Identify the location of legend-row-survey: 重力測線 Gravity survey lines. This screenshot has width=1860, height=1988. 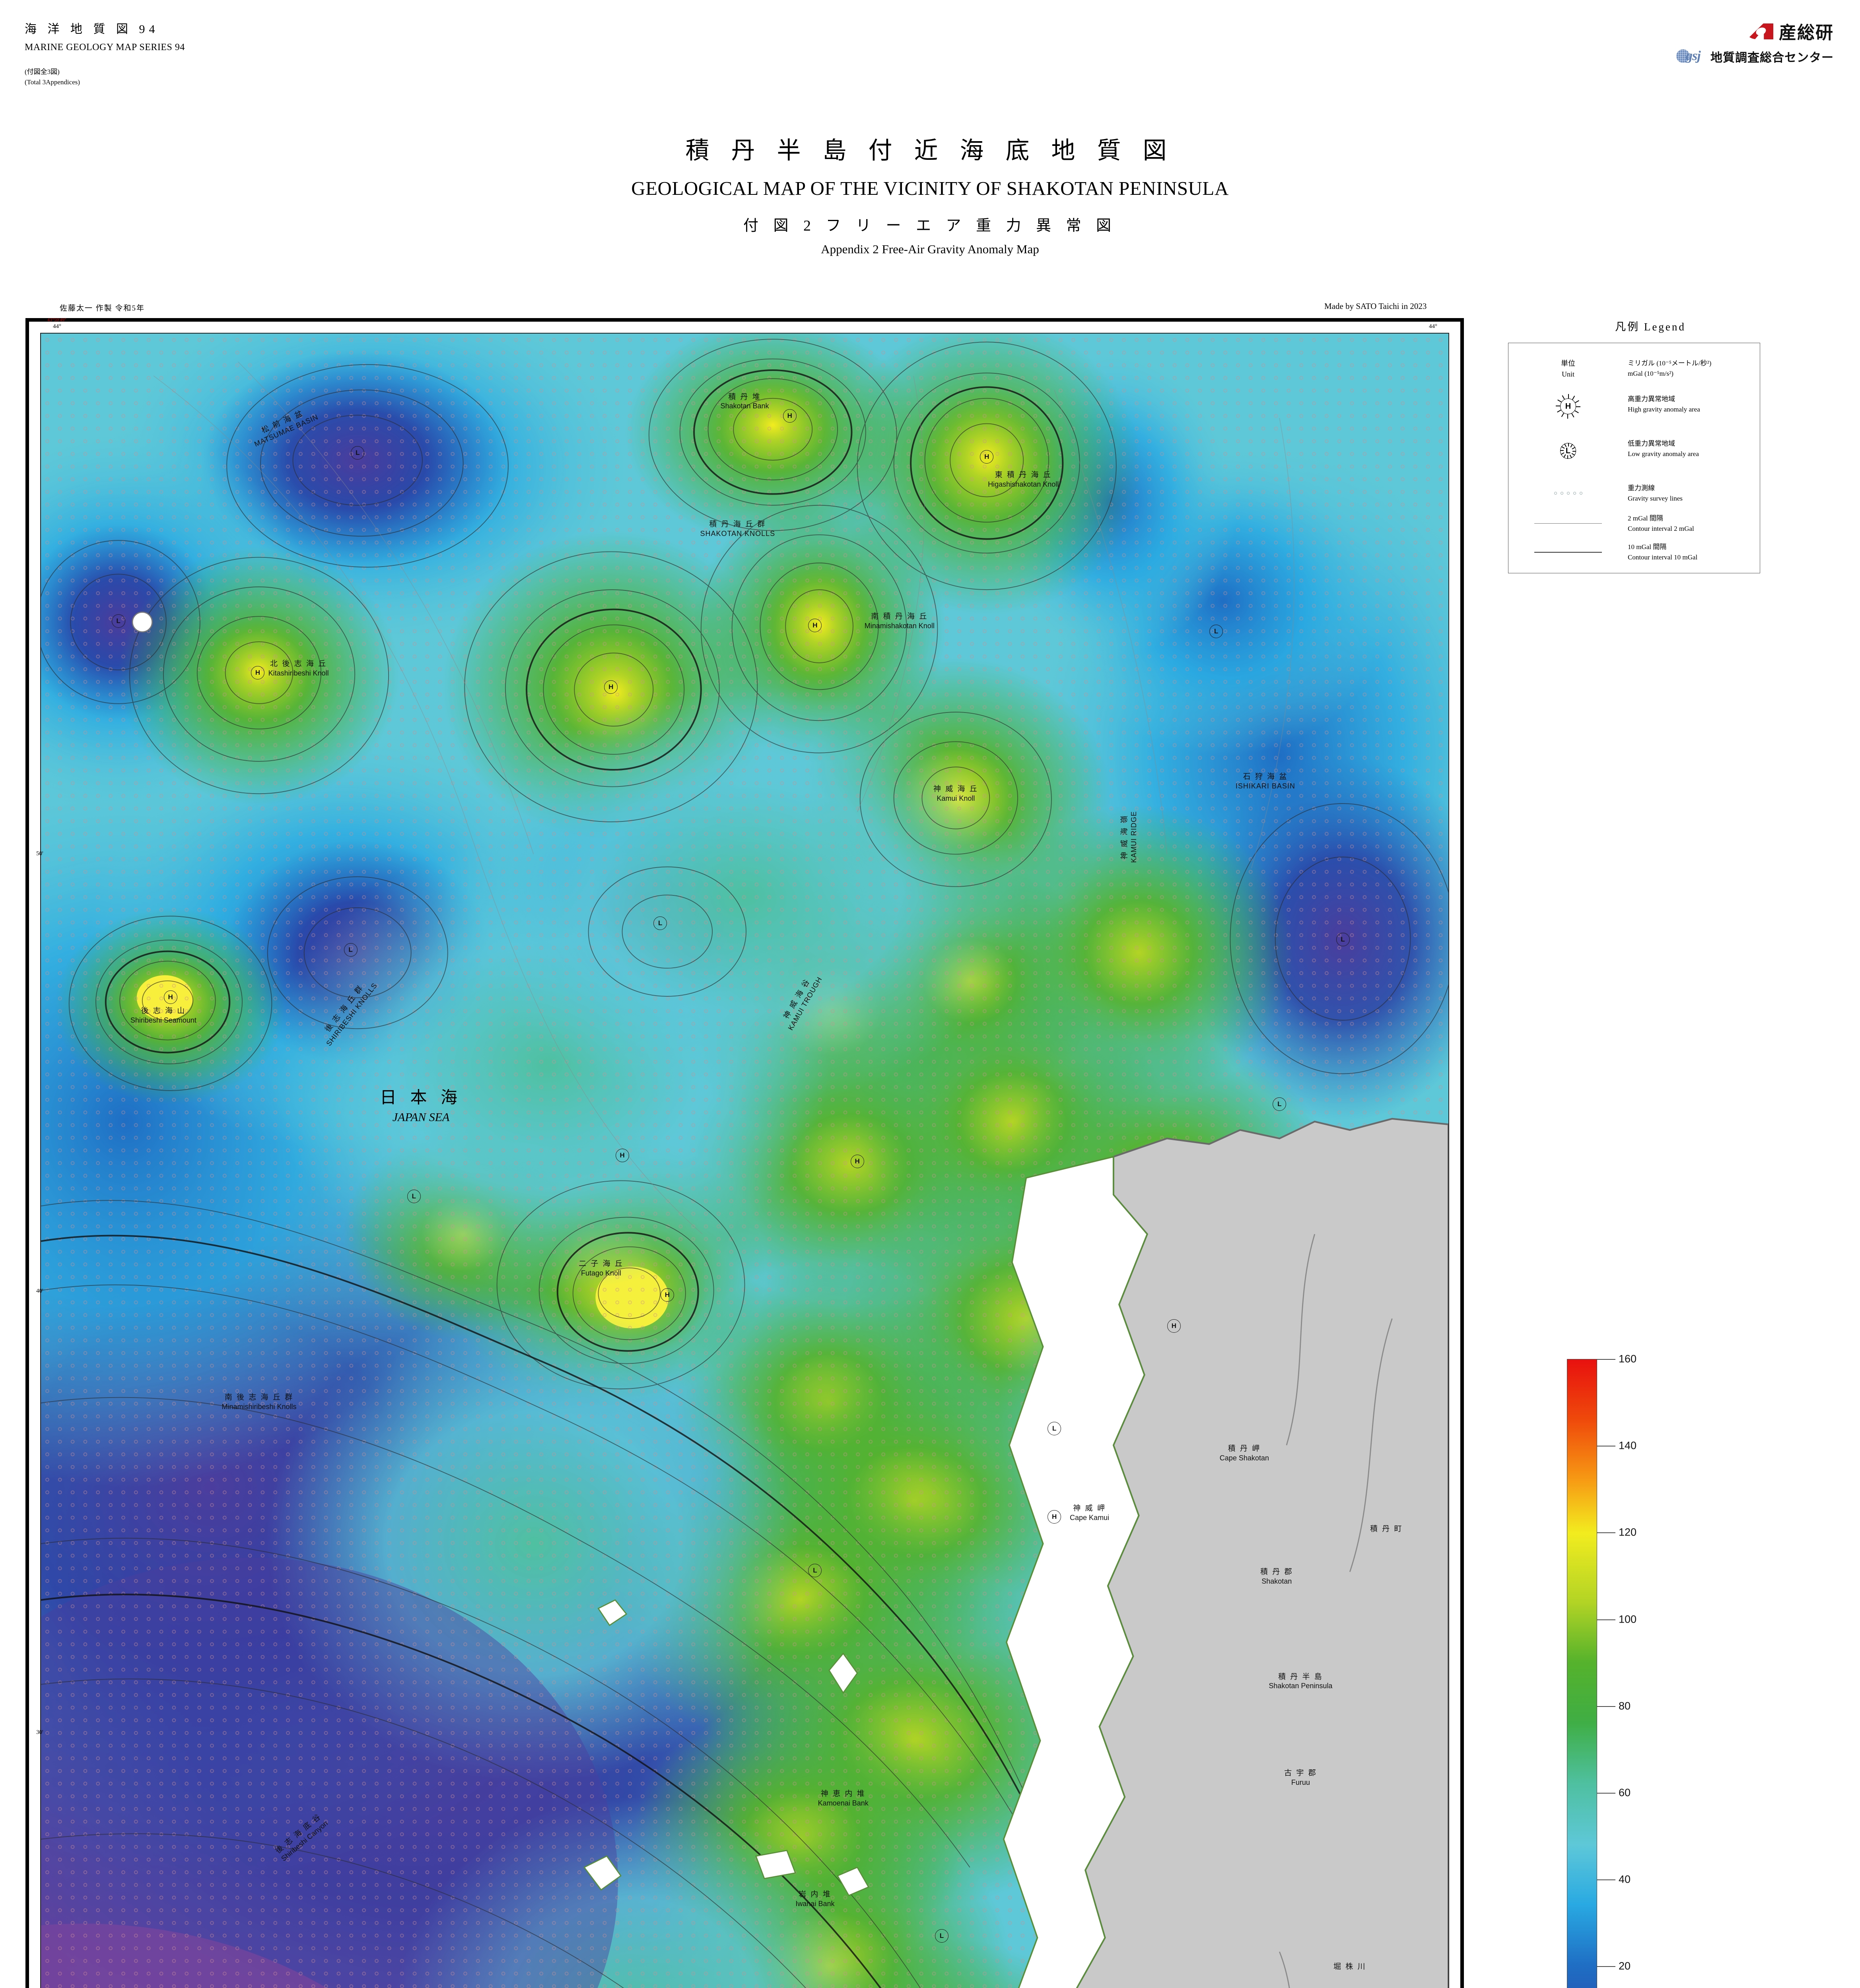
(1634, 493).